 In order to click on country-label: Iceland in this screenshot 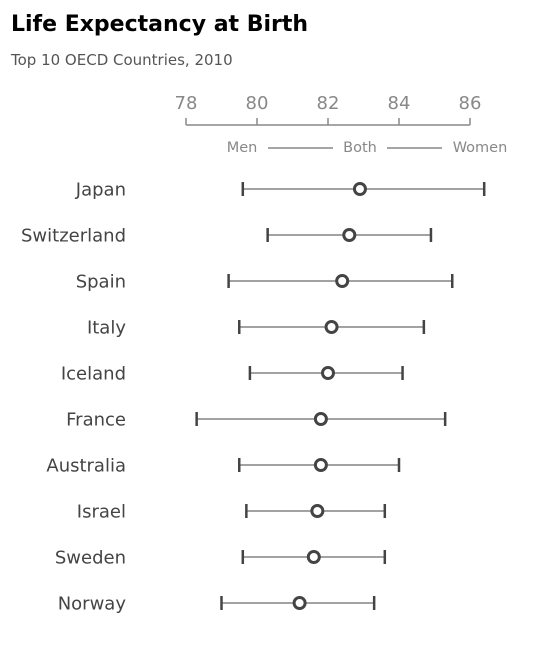, I will do `click(93, 374)`.